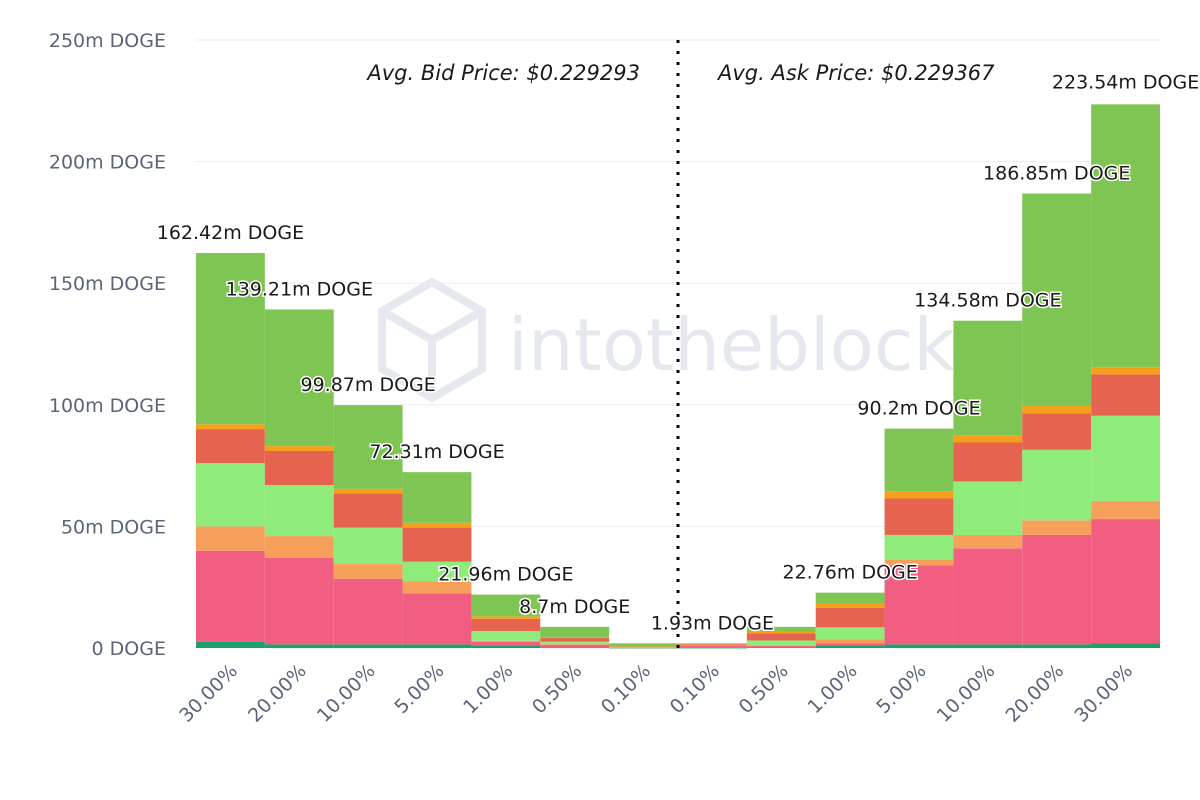 The image size is (1200, 800). What do you see at coordinates (731, 345) in the screenshot?
I see `watermark-text: intotheblock` at bounding box center [731, 345].